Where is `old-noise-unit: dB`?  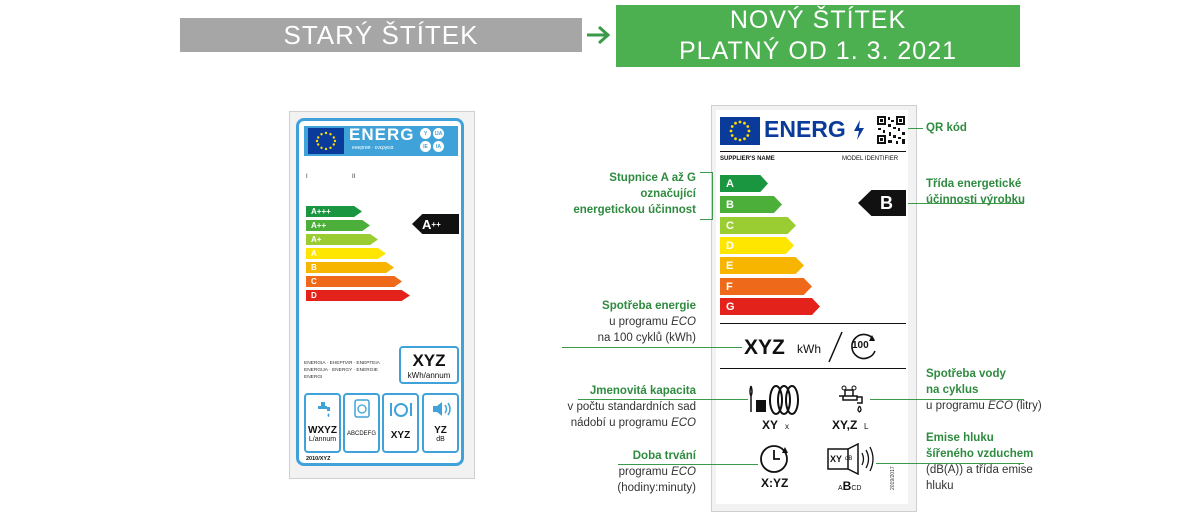
old-noise-unit: dB is located at coordinates (440, 439).